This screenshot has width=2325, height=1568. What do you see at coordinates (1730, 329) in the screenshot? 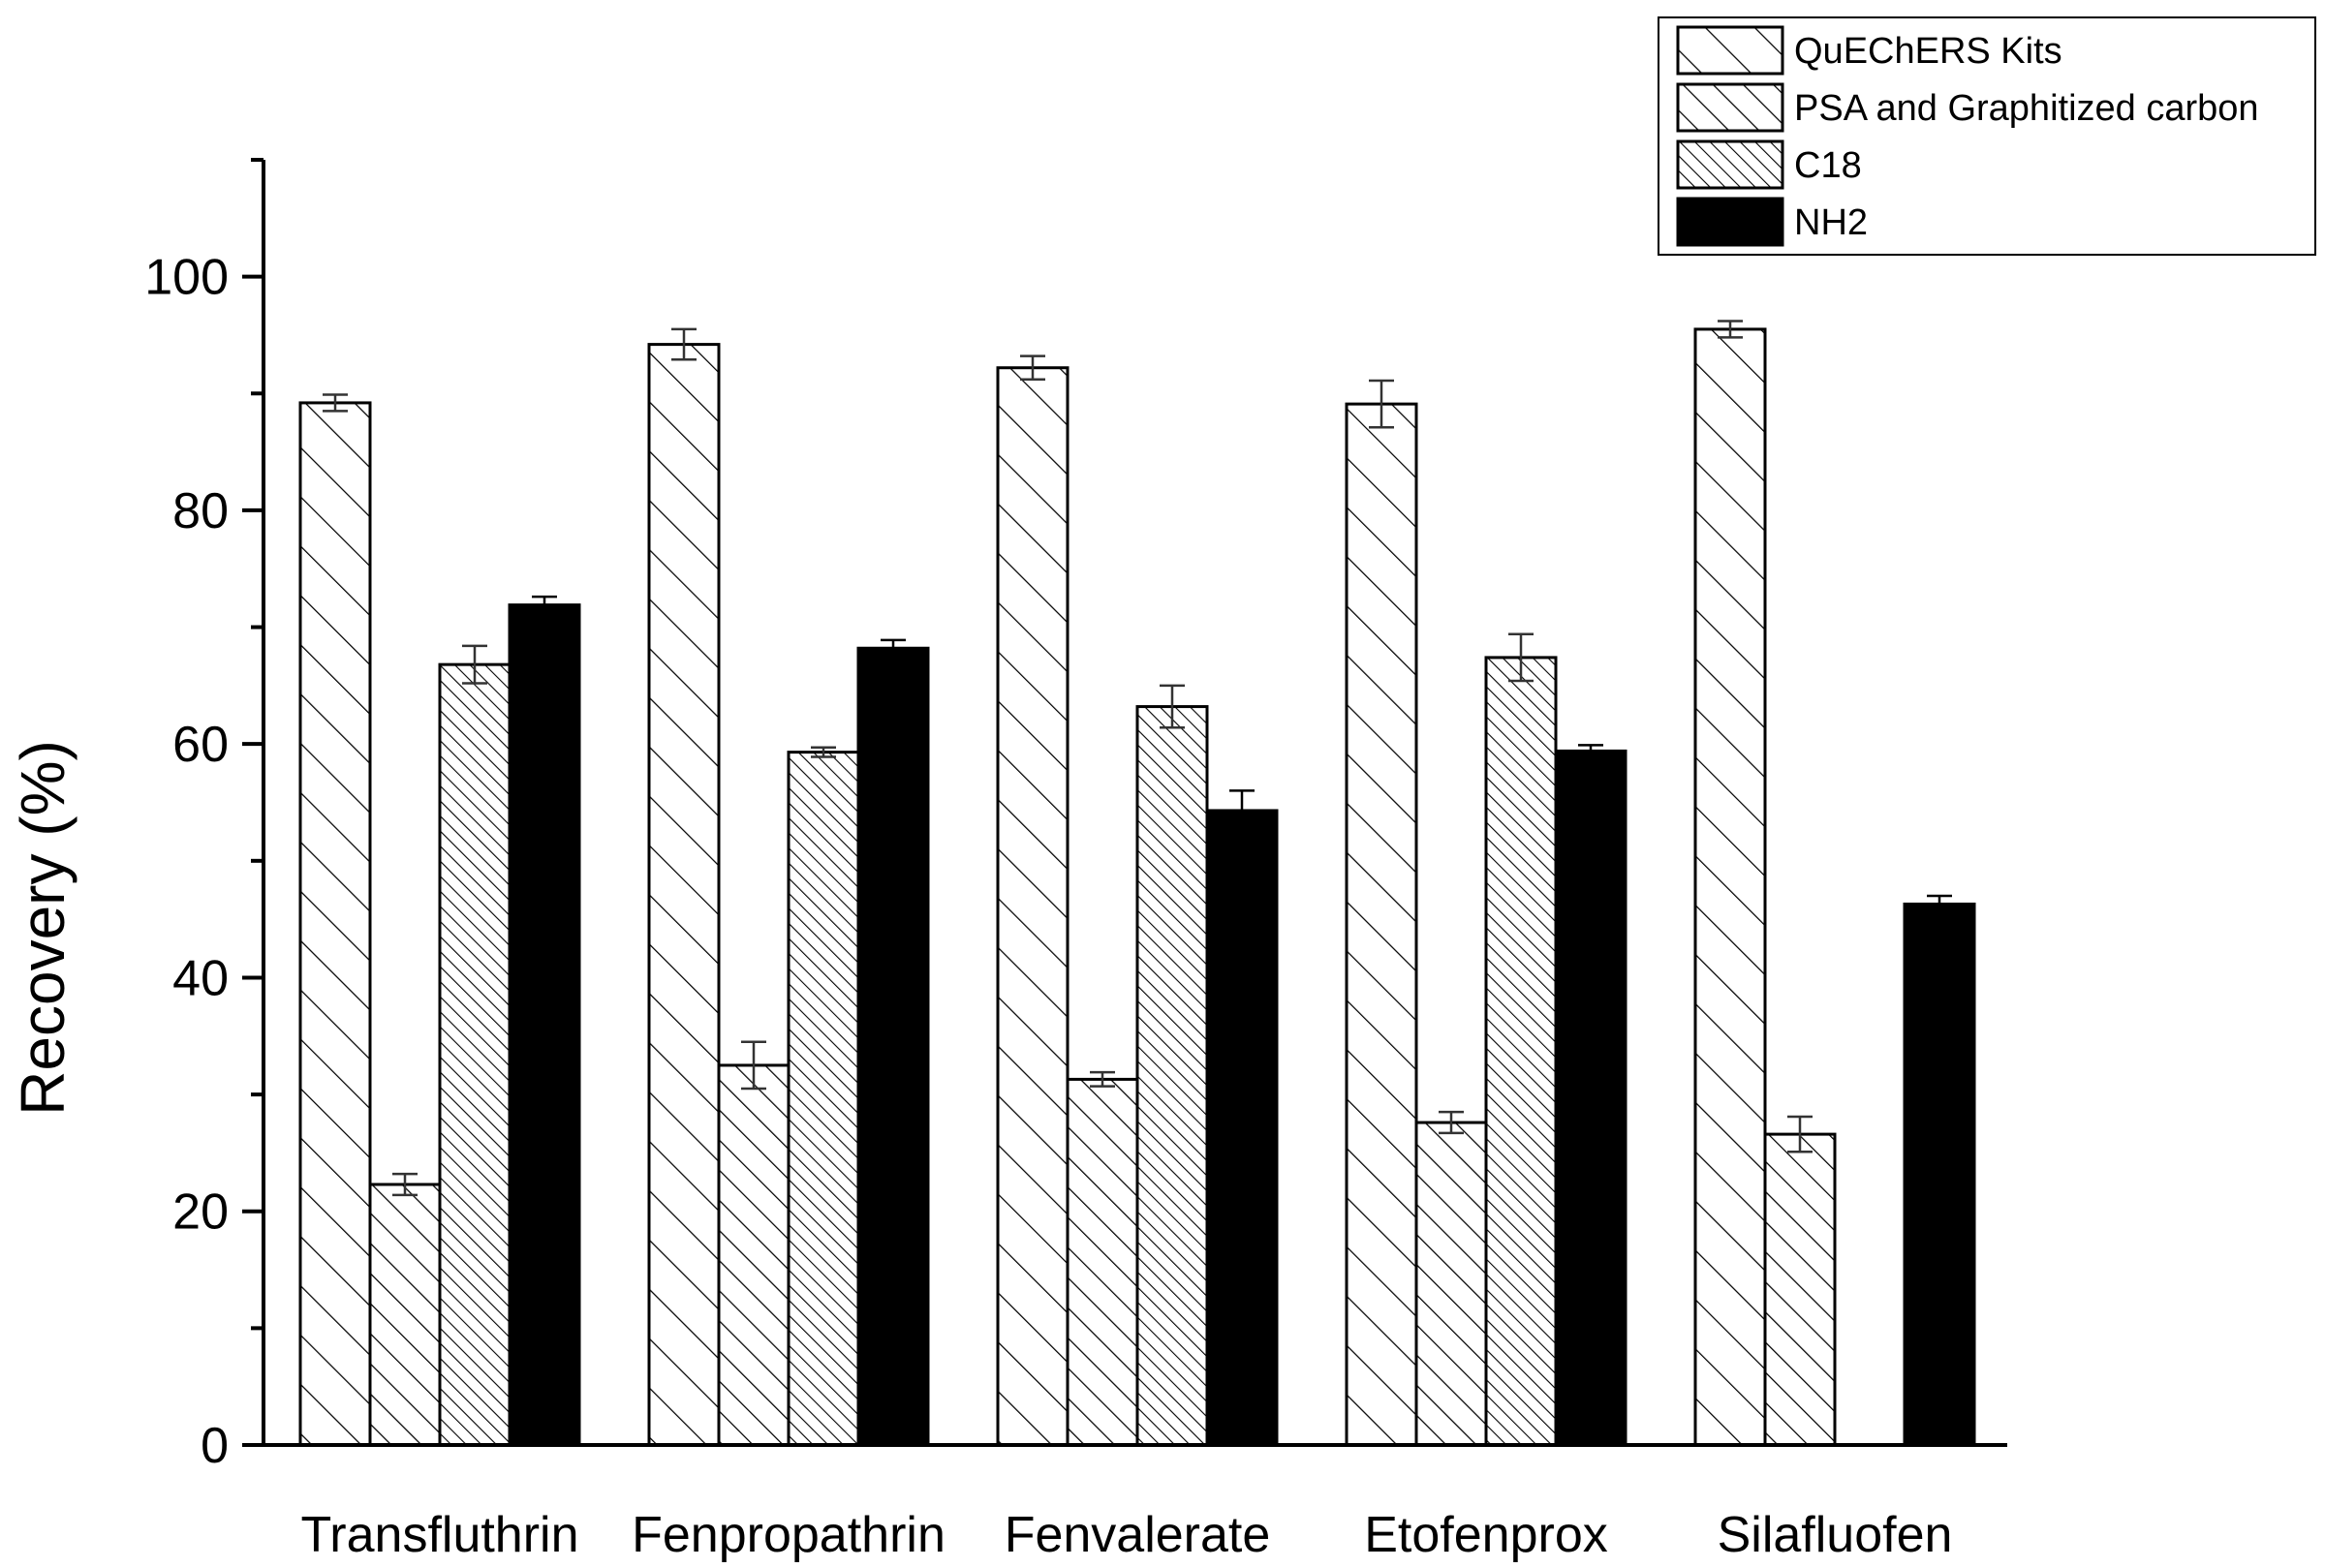
I see `error-bar-quechers-kits-silafluofen` at bounding box center [1730, 329].